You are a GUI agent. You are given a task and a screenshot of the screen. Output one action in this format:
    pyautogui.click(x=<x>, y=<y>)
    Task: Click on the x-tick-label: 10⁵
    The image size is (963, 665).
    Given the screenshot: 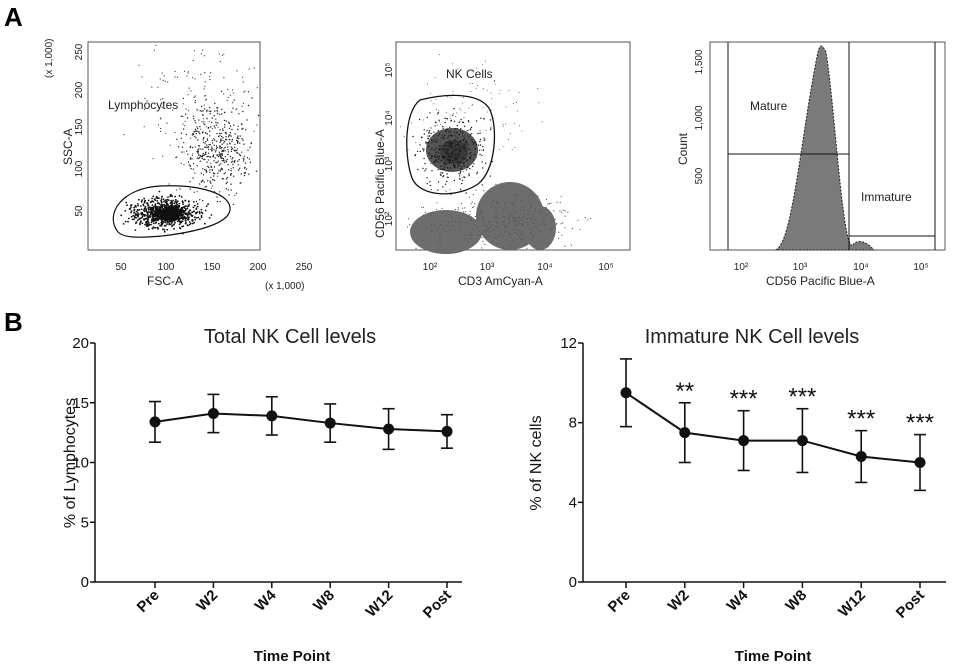 What is the action you would take?
    pyautogui.click(x=920, y=267)
    